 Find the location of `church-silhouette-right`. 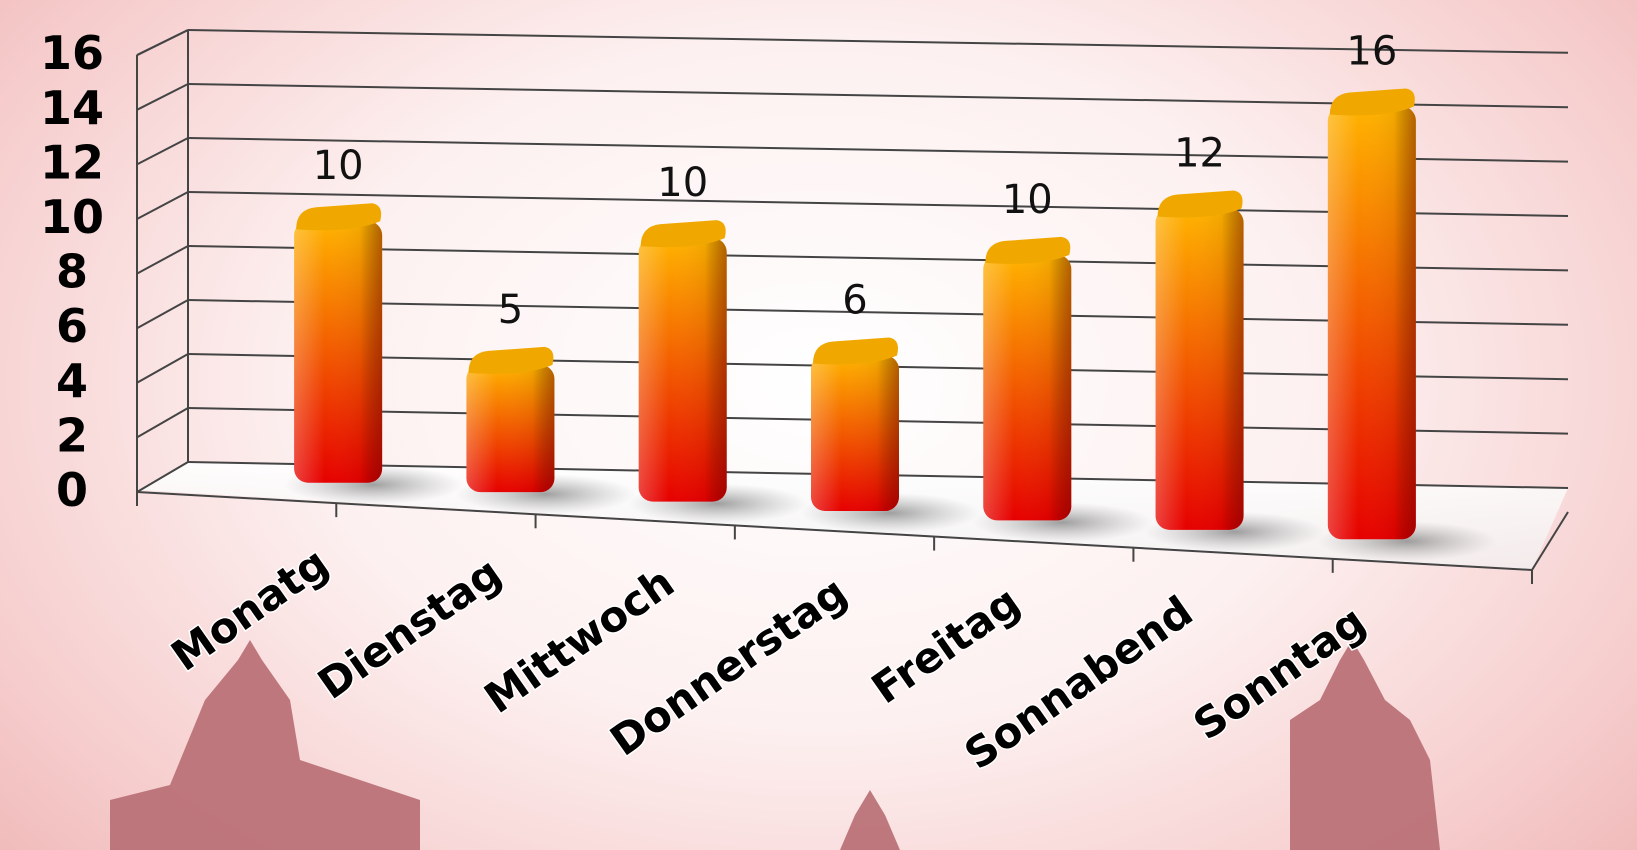

church-silhouette-right is located at coordinates (1365, 745).